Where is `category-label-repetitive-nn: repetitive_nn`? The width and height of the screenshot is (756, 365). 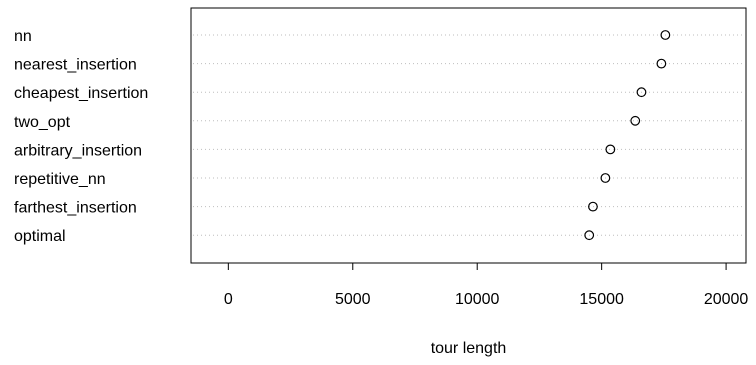
category-label-repetitive-nn: repetitive_nn is located at coordinates (60, 179).